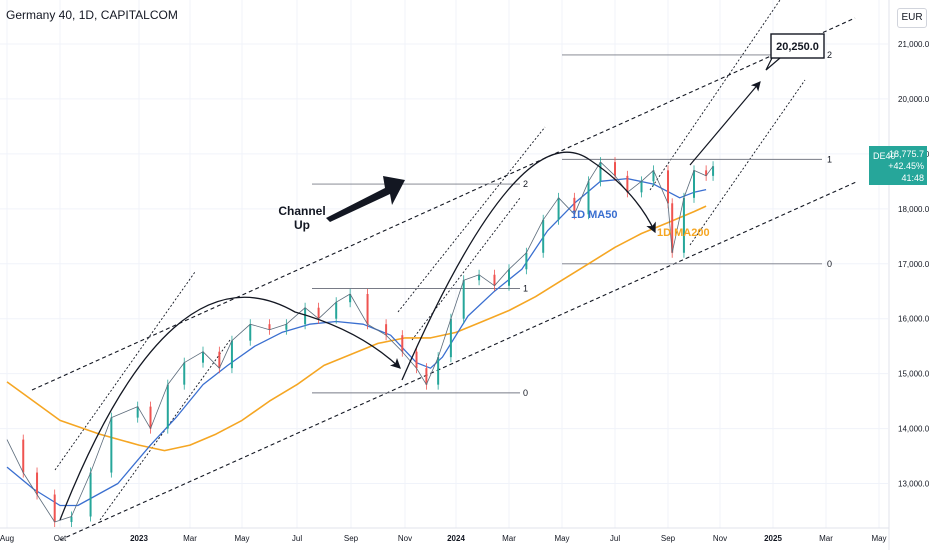  I want to click on sub-channel-2a, so click(471, 219).